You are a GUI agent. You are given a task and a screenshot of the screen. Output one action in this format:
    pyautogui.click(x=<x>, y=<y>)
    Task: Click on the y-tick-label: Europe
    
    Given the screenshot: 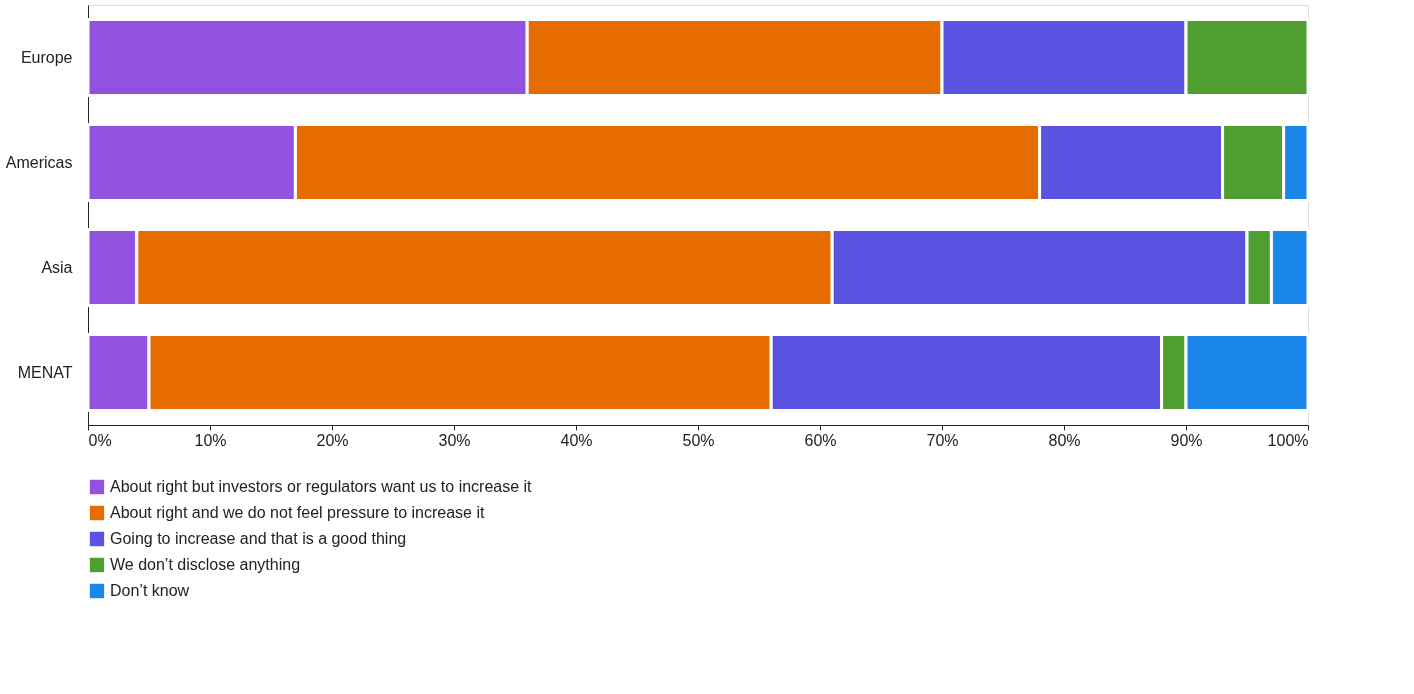 What is the action you would take?
    pyautogui.click(x=46, y=57)
    